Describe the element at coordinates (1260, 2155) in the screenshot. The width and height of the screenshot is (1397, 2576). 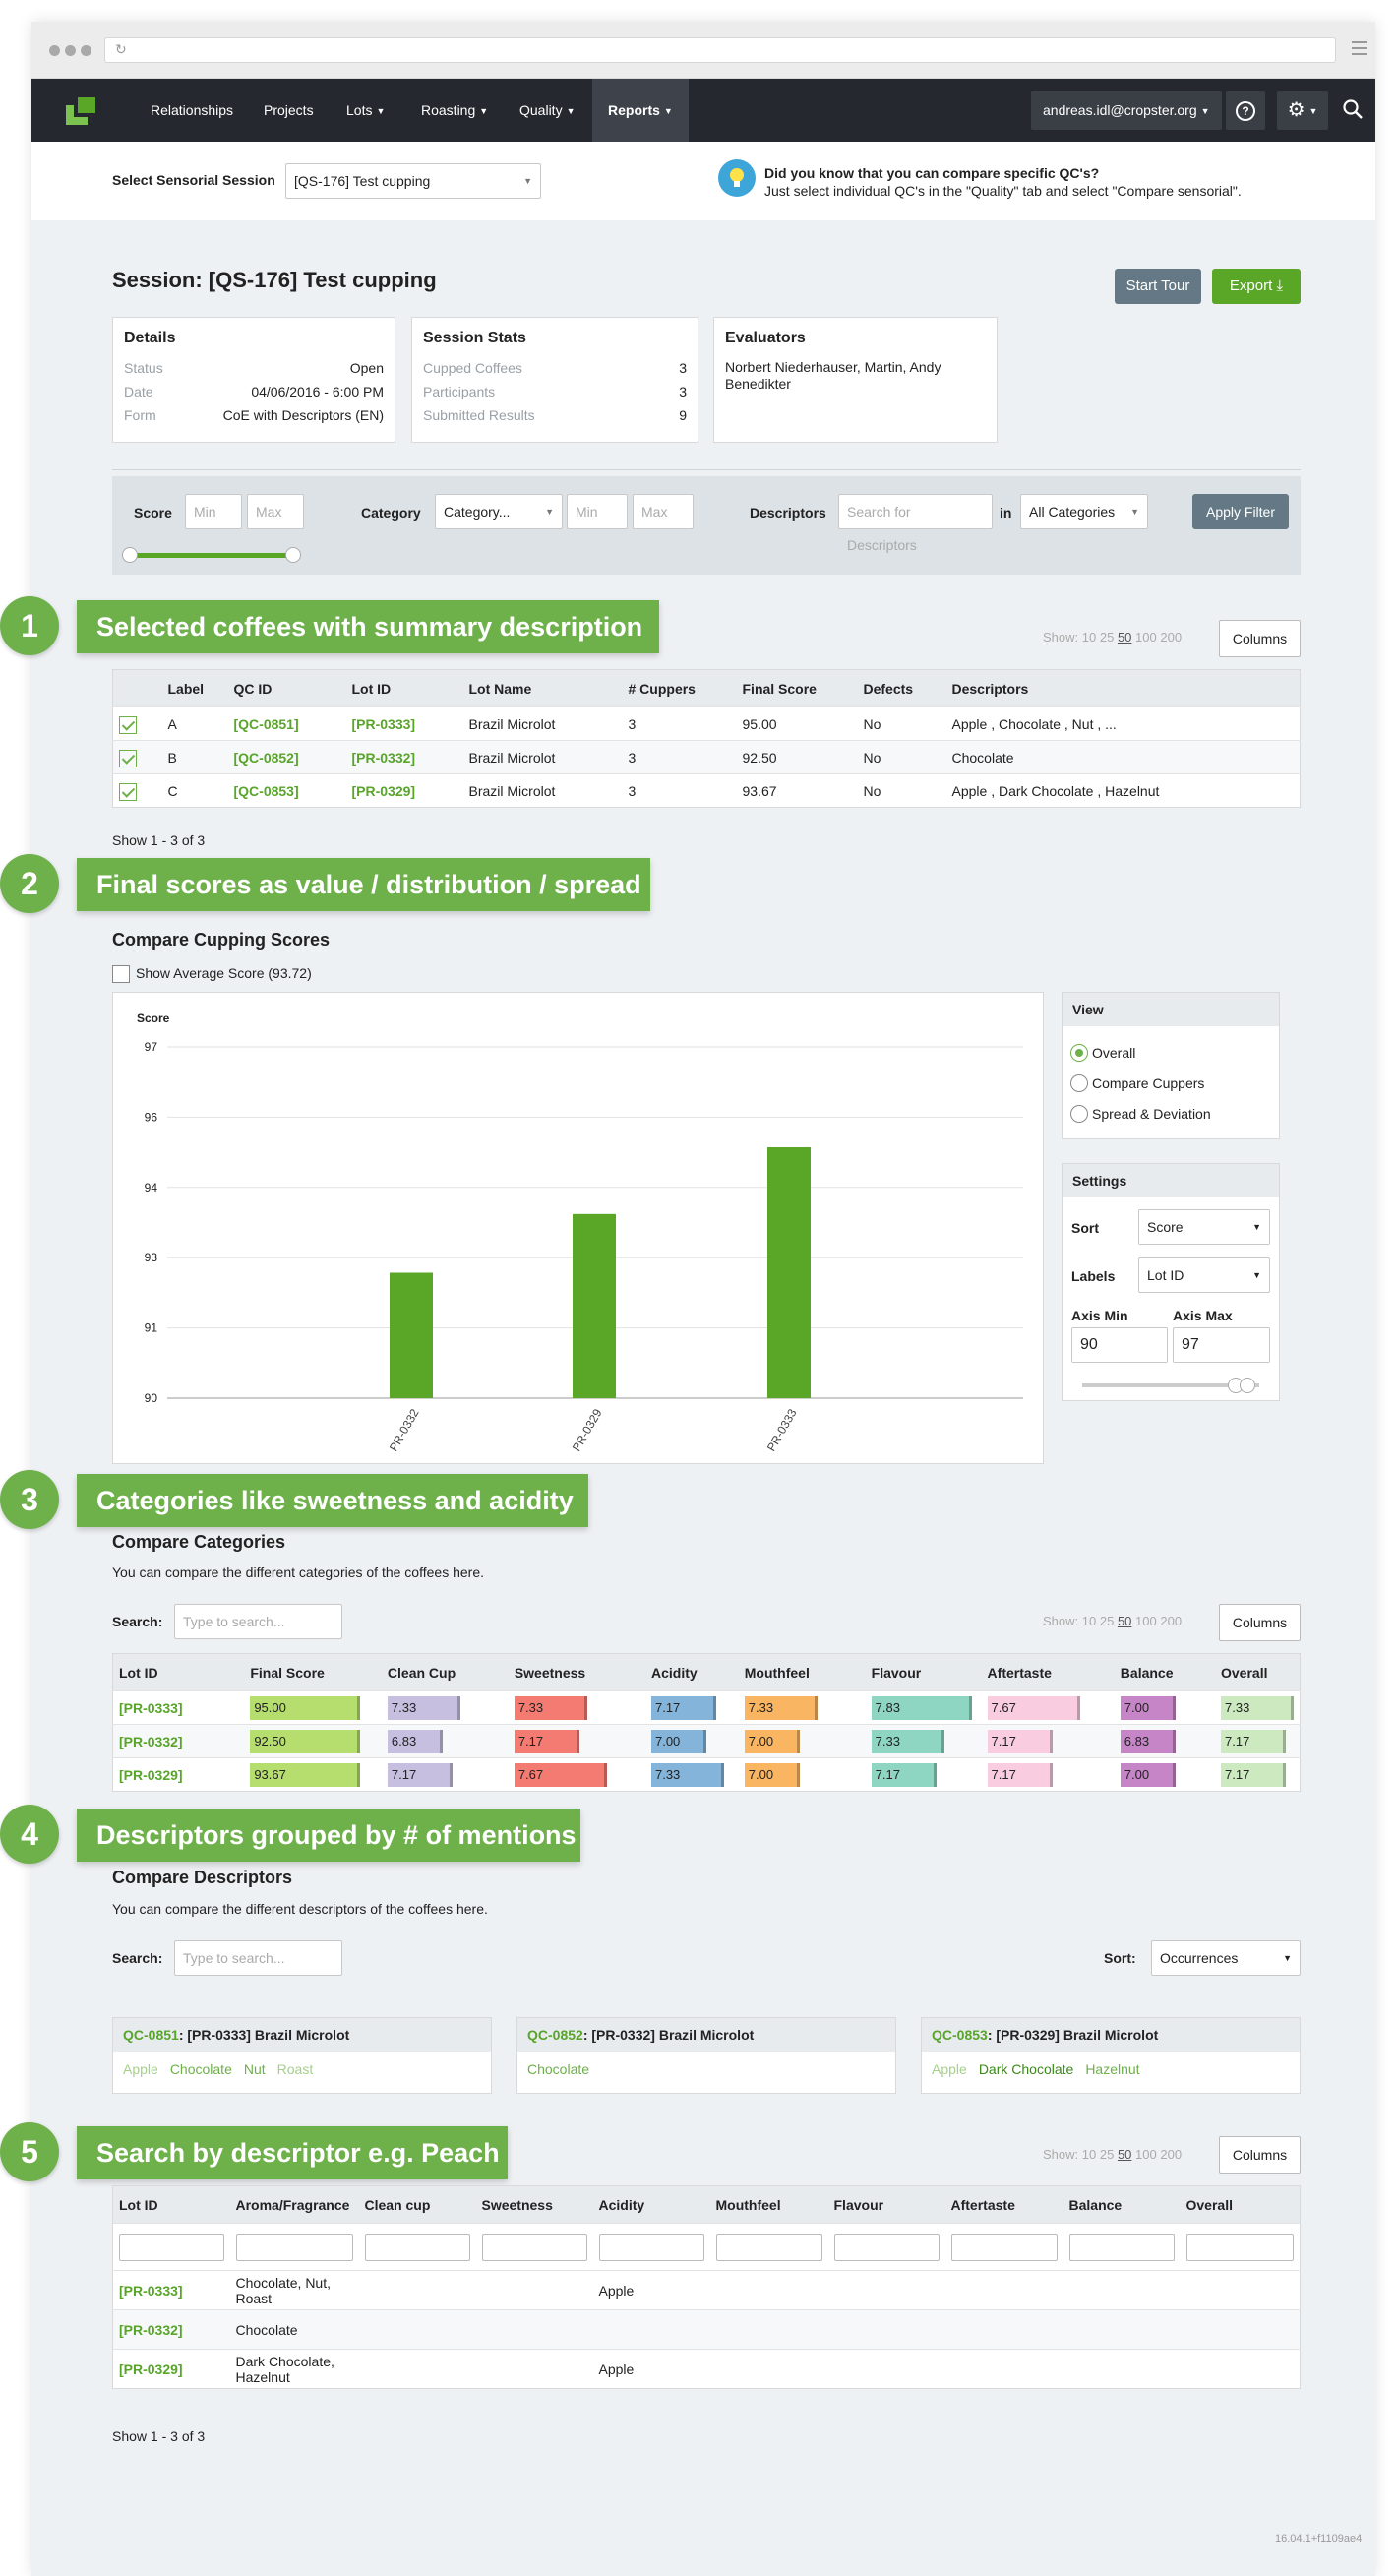
I see `columns-button: Columns` at that location.